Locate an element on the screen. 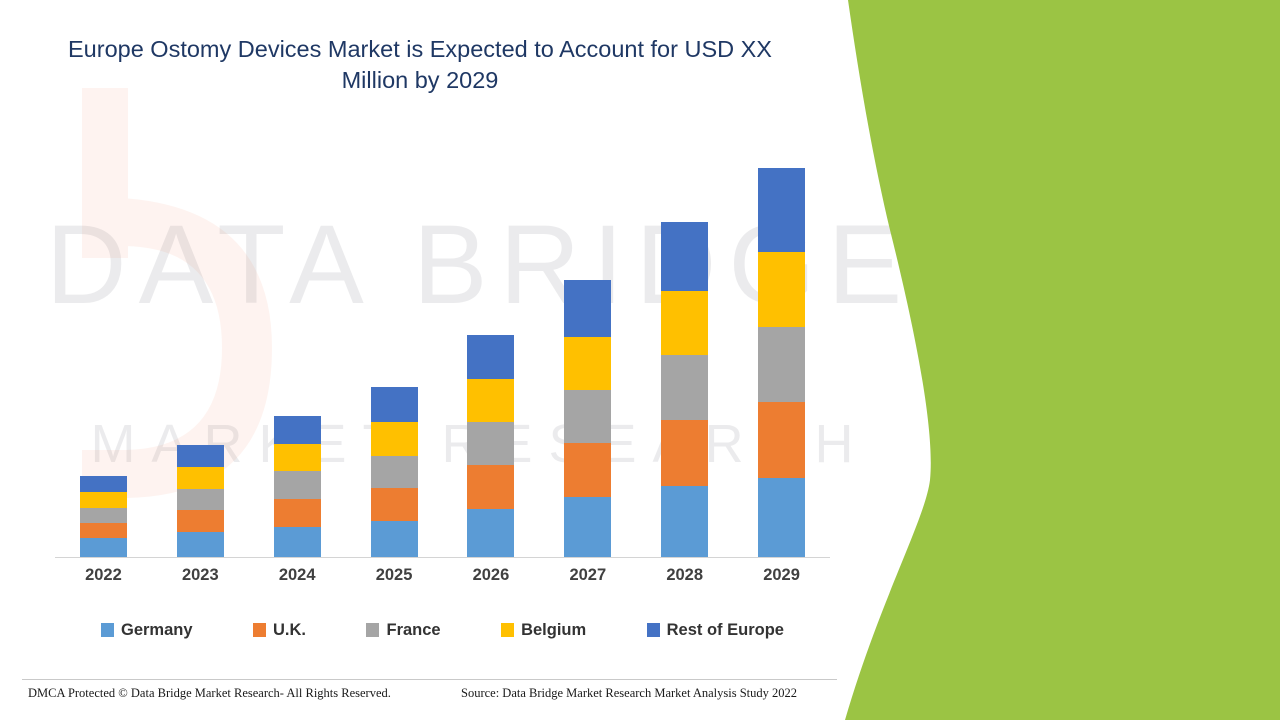 The image size is (1280, 720). legend-label-rest-of-europe: Rest of Europe is located at coordinates (725, 629).